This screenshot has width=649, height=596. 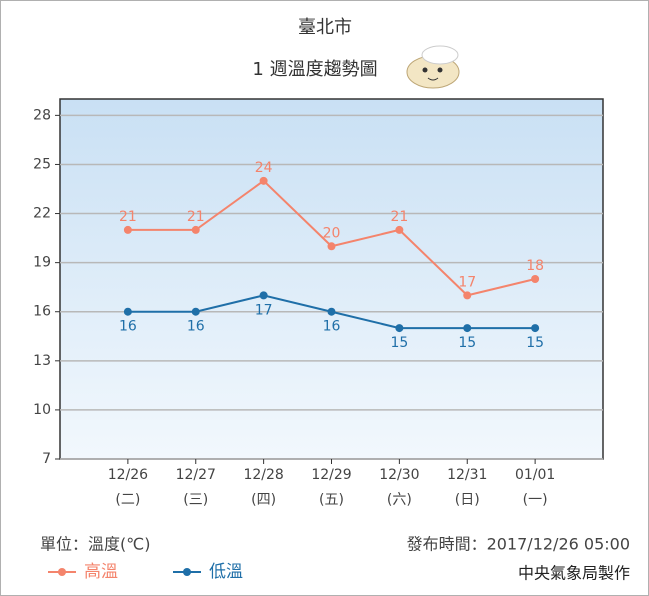 What do you see at coordinates (42, 410) in the screenshot?
I see `y-tick-label: 10` at bounding box center [42, 410].